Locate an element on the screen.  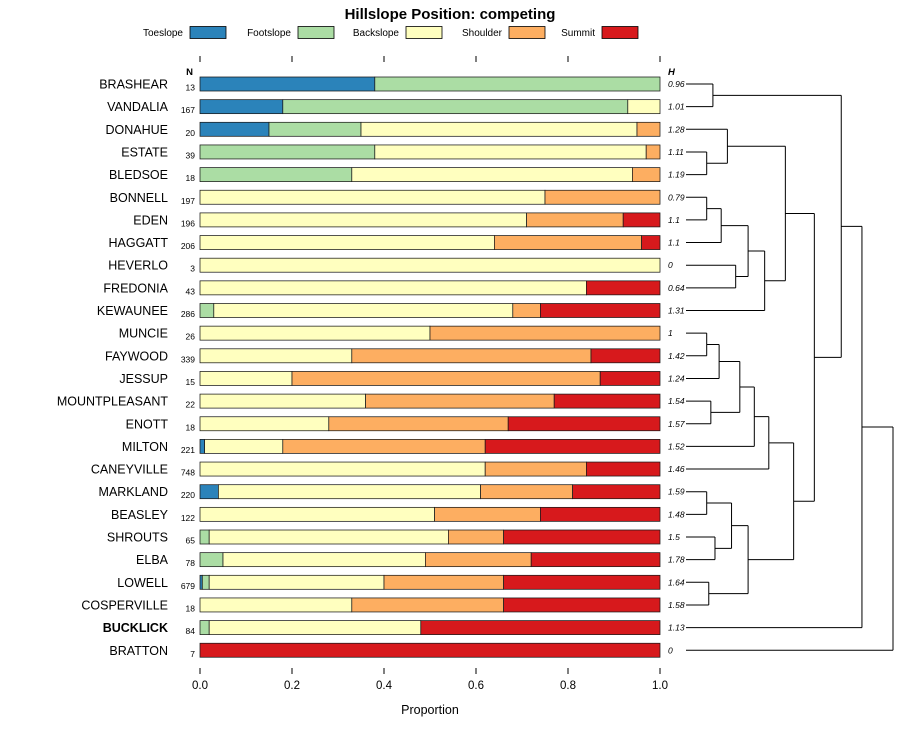
row-h-value: 1.57 is located at coordinates (676, 424).